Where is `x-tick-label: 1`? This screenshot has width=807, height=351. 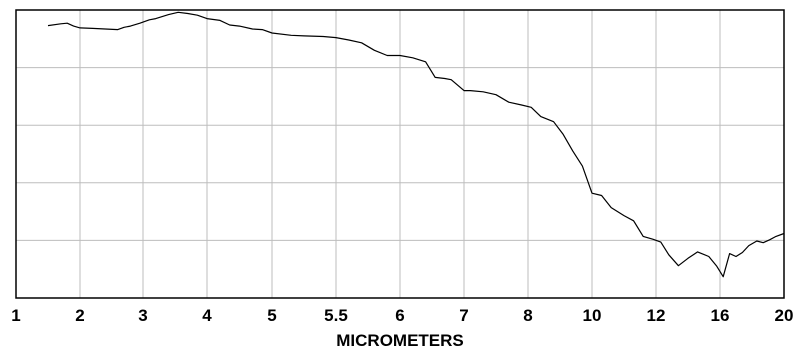 x-tick-label: 1 is located at coordinates (15, 315).